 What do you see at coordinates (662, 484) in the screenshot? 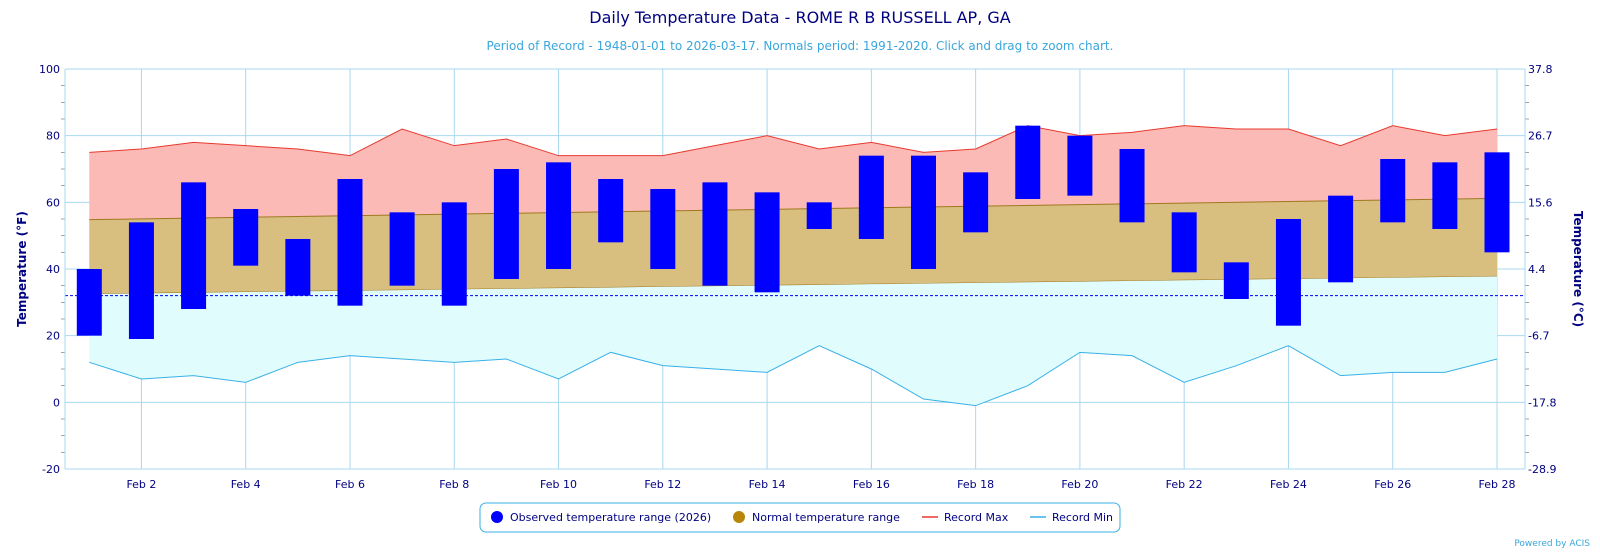
I see `x-tick-label: Feb 12` at bounding box center [662, 484].